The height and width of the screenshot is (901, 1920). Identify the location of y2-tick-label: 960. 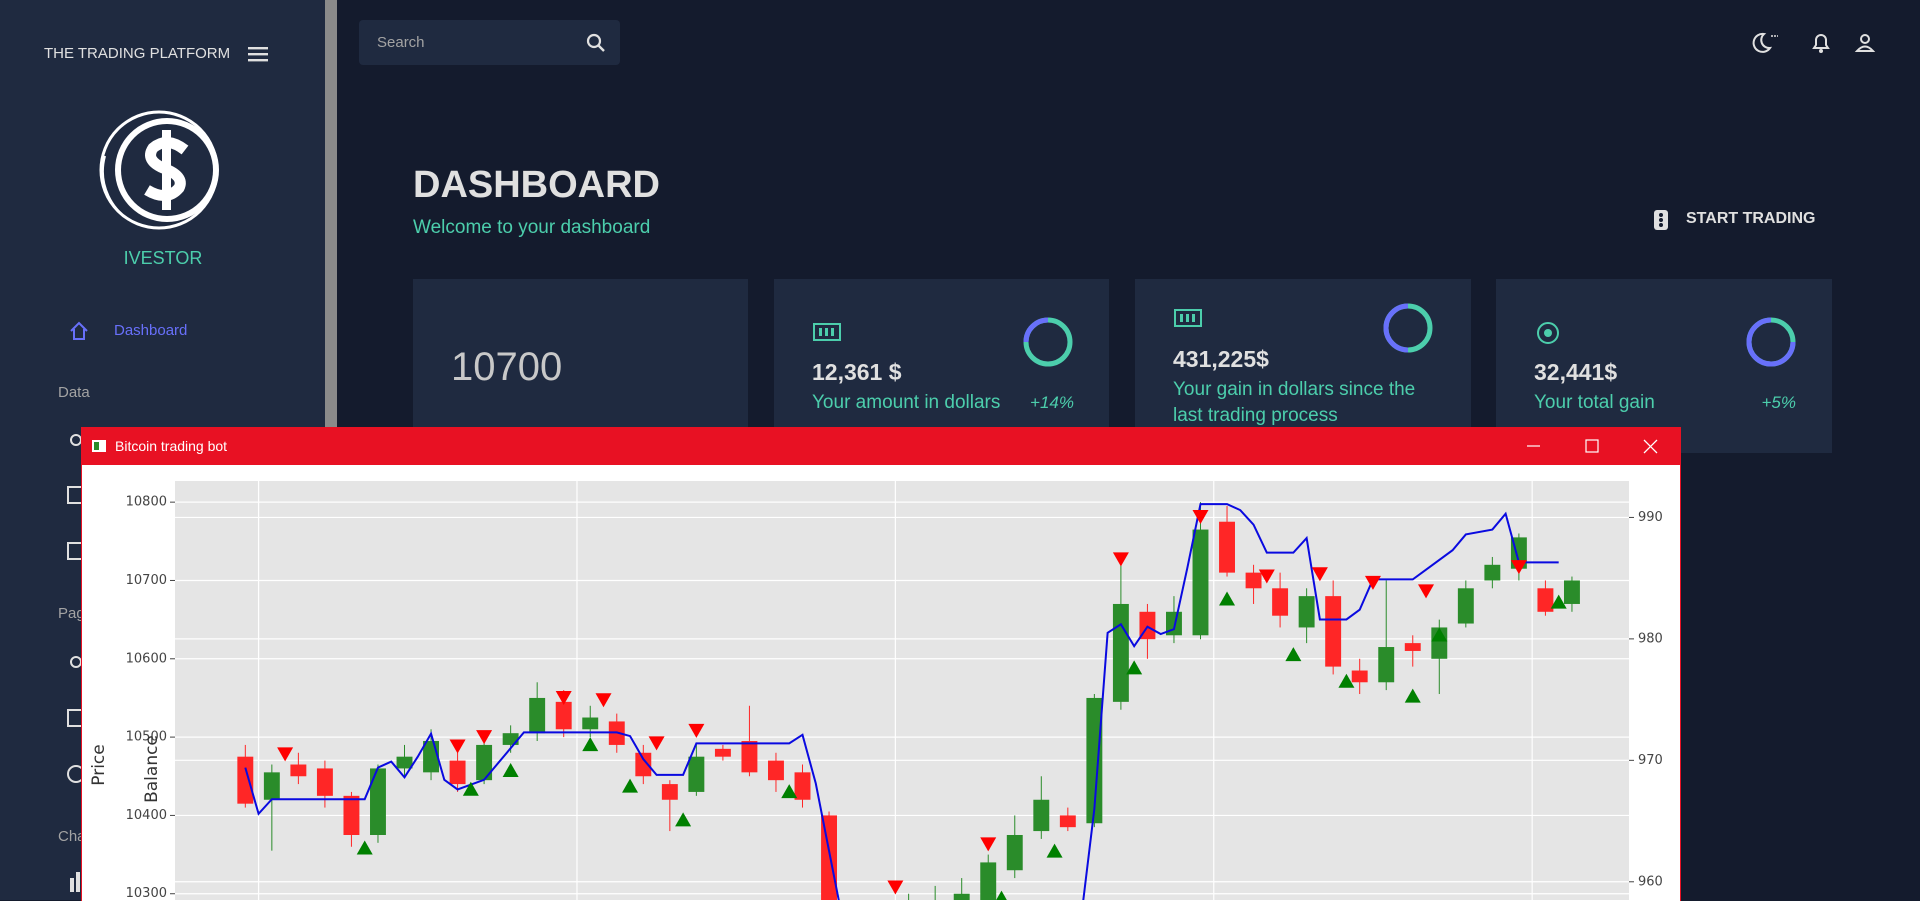
(1650, 881).